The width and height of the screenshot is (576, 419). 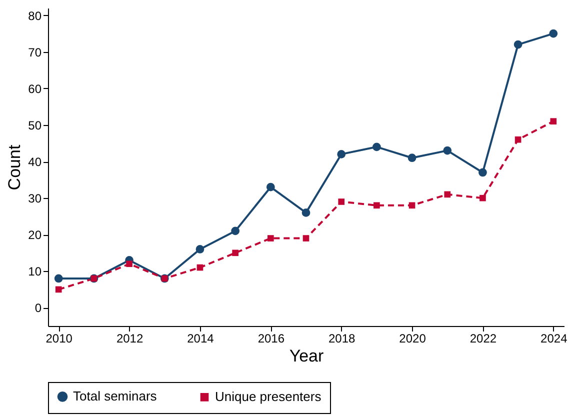 What do you see at coordinates (35, 162) in the screenshot?
I see `y-tick-label: 40` at bounding box center [35, 162].